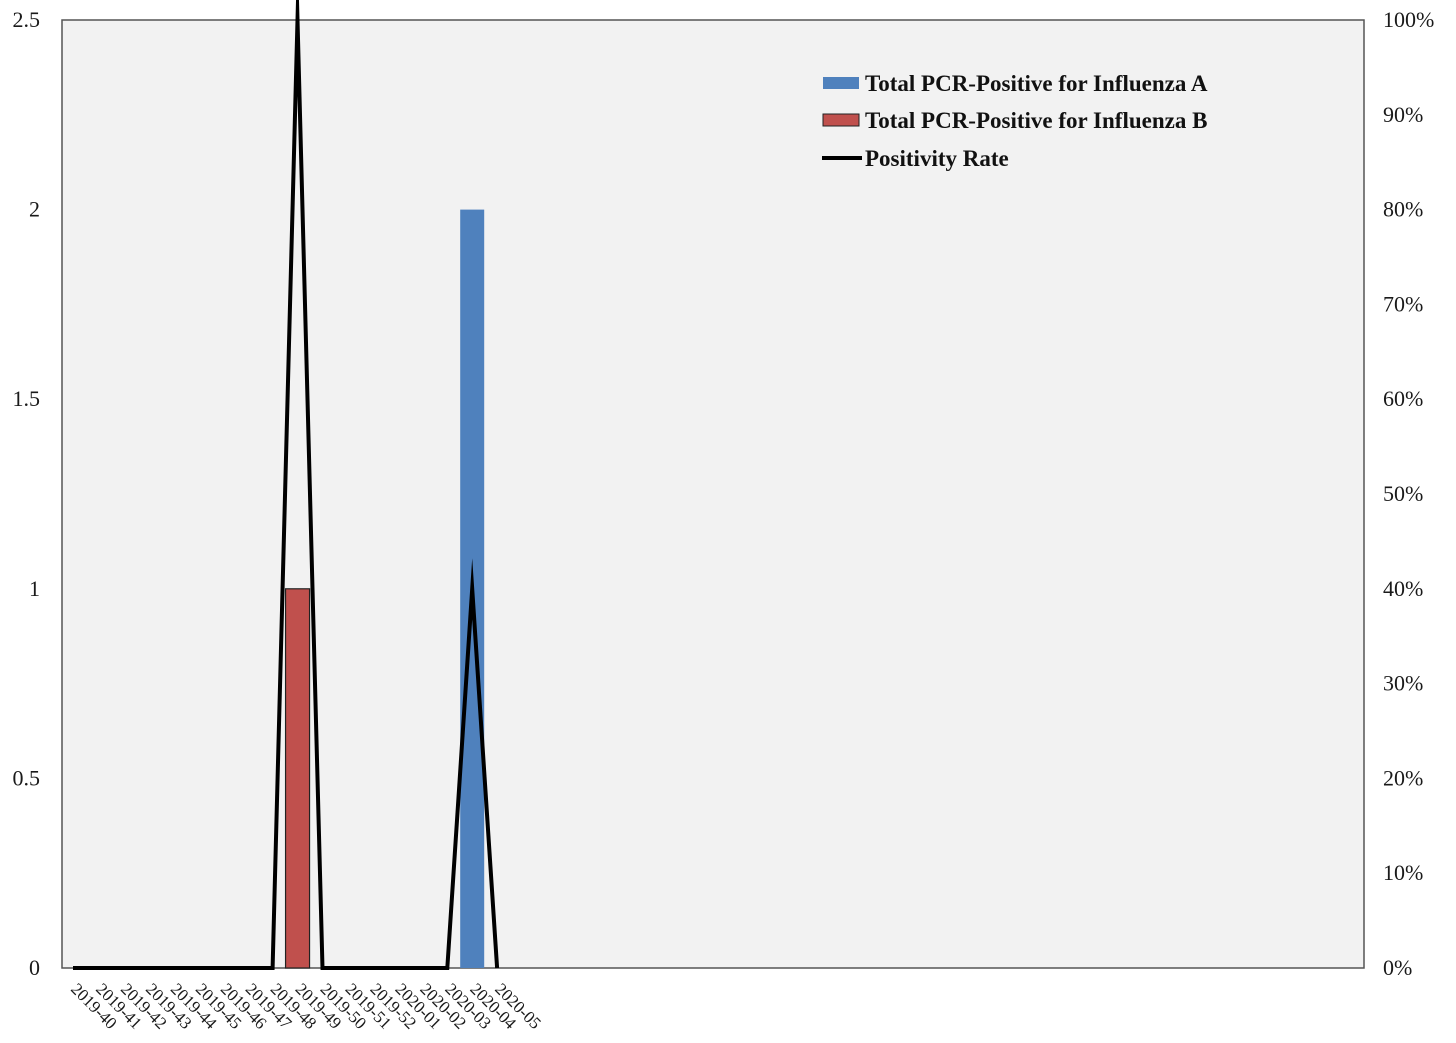  What do you see at coordinates (1403, 588) in the screenshot?
I see `right-tick-label: 40%` at bounding box center [1403, 588].